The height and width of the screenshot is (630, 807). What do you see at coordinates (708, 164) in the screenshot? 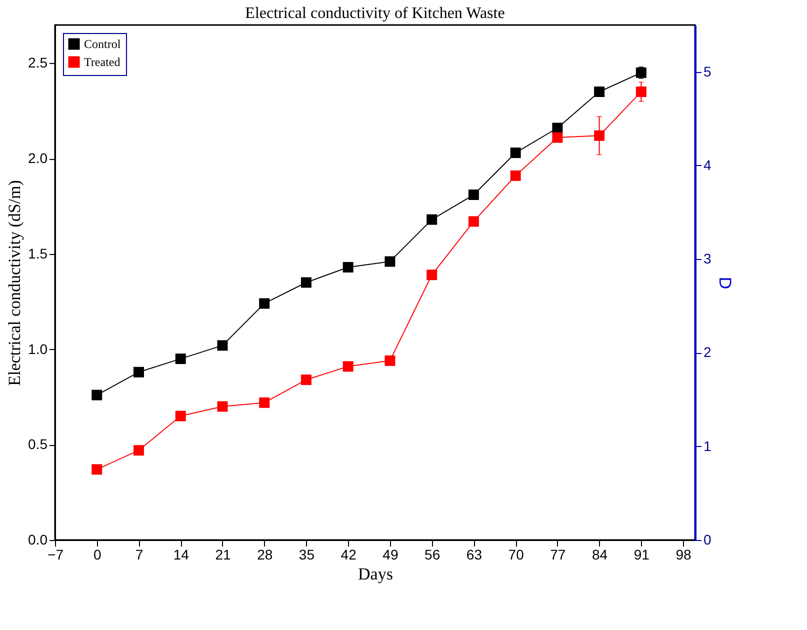
I see `y2-tick-label: 4` at bounding box center [708, 164].